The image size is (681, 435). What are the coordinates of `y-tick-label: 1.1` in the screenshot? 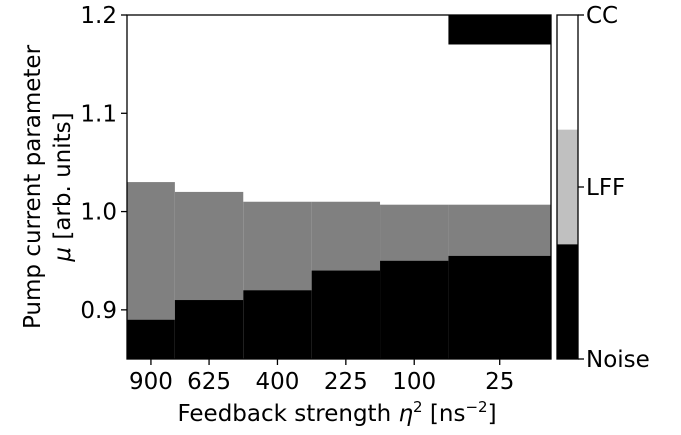 It's located at (98, 114).